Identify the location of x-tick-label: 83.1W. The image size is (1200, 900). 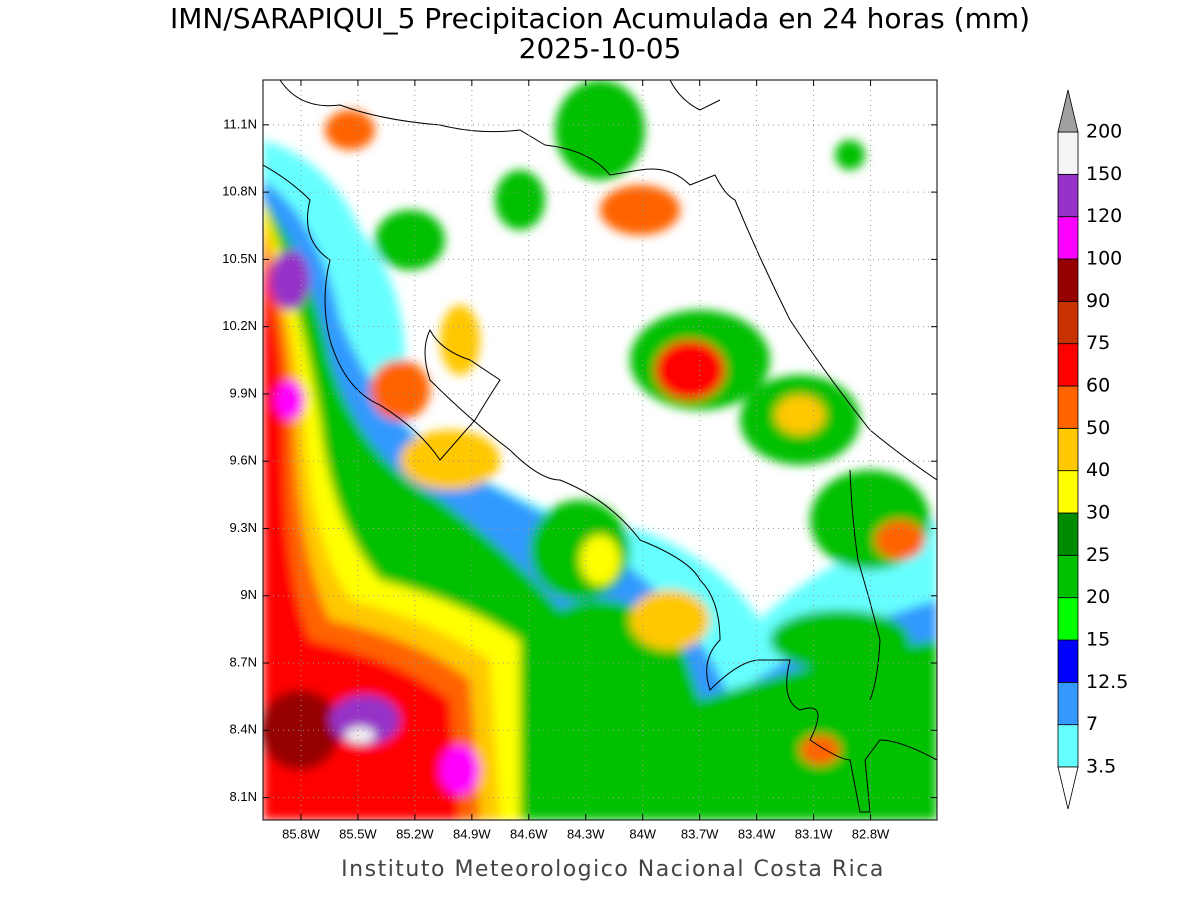
(814, 833).